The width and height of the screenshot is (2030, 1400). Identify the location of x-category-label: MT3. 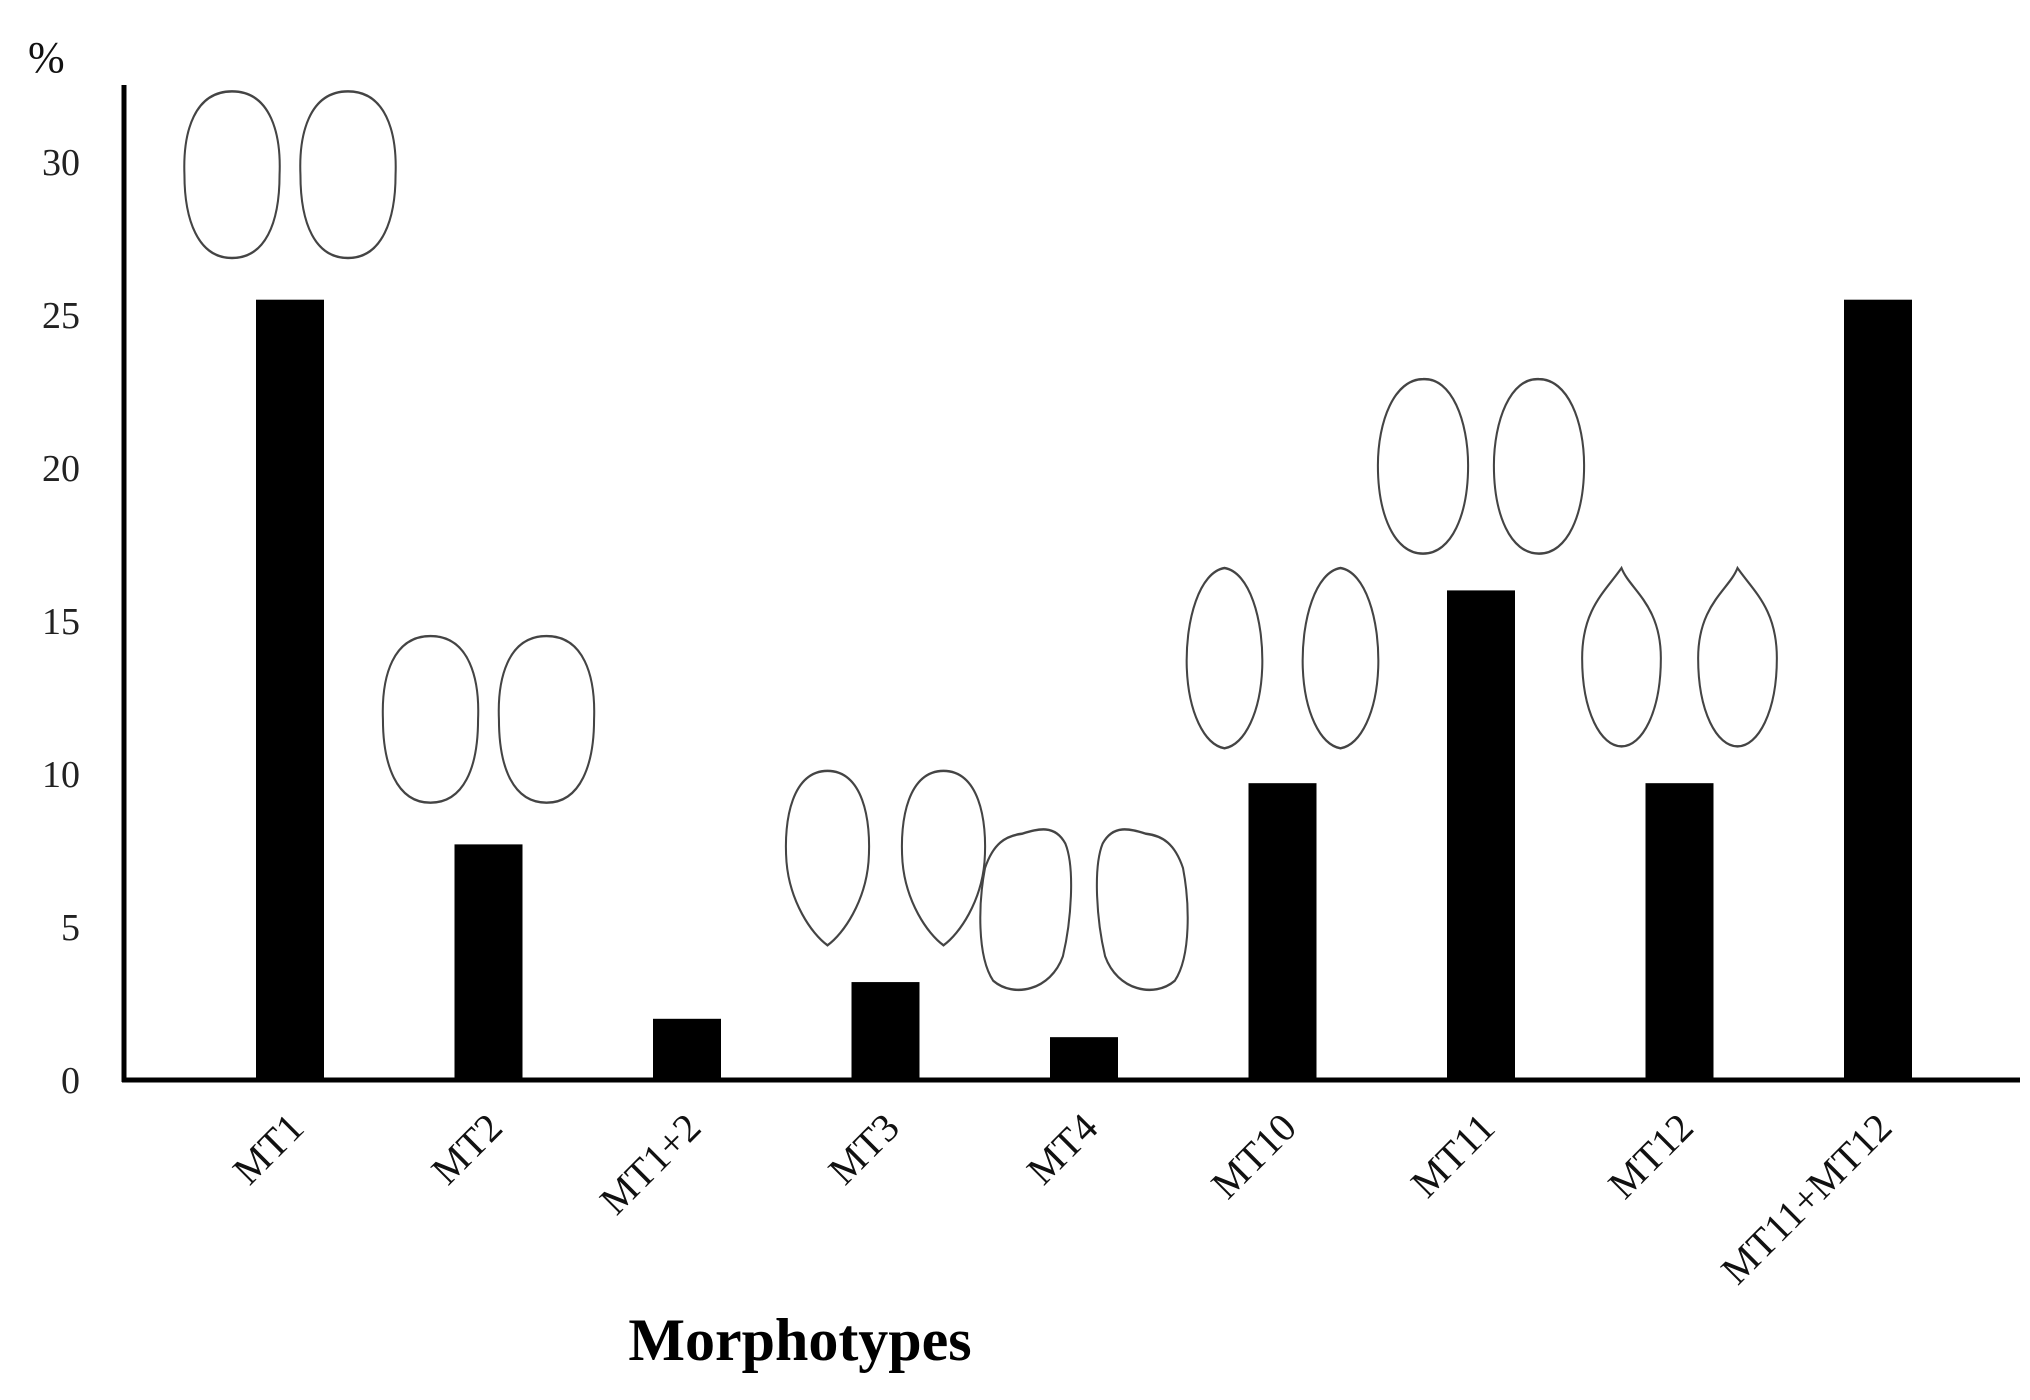
(863, 1149).